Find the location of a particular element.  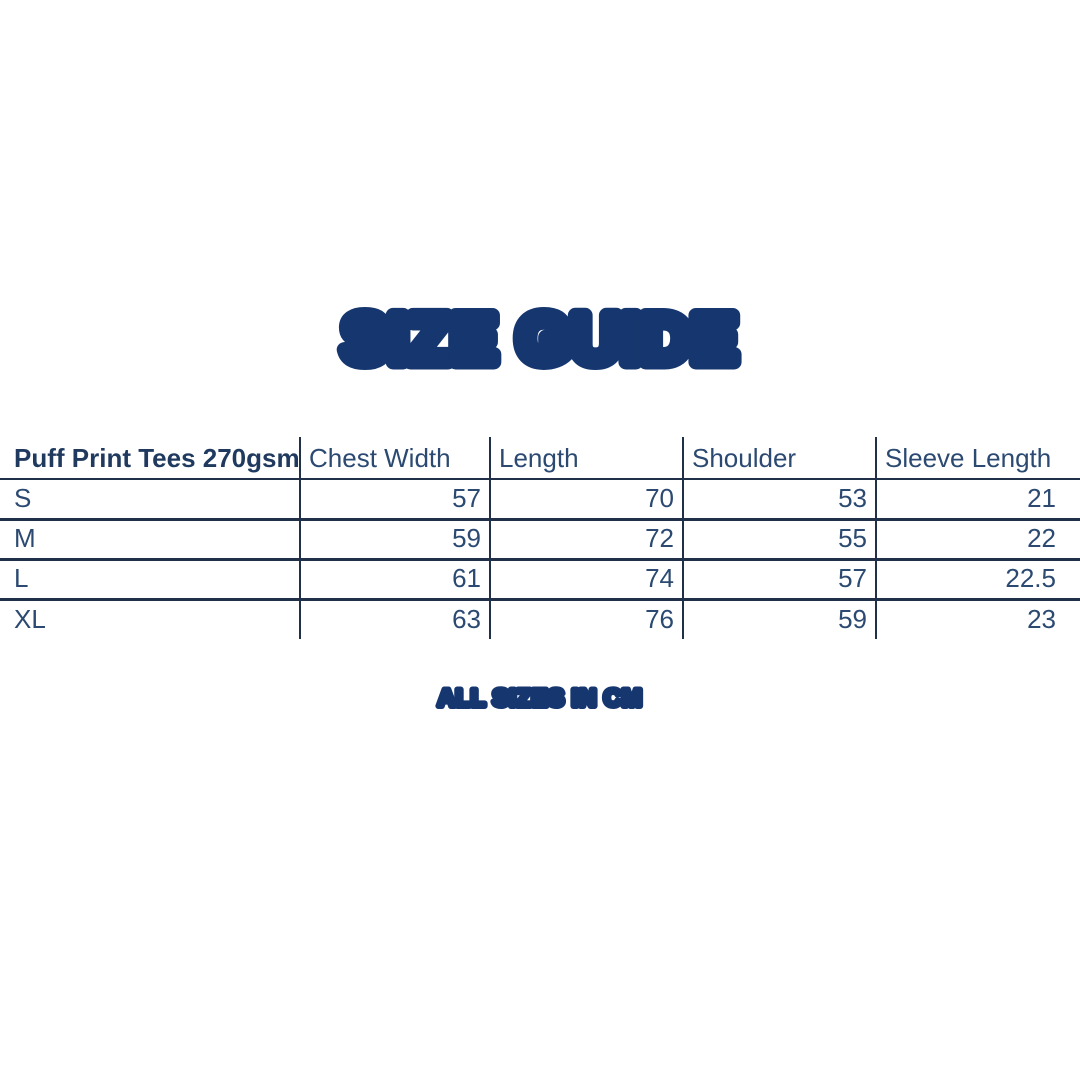

cell-chest-width: 61 is located at coordinates (394, 580).